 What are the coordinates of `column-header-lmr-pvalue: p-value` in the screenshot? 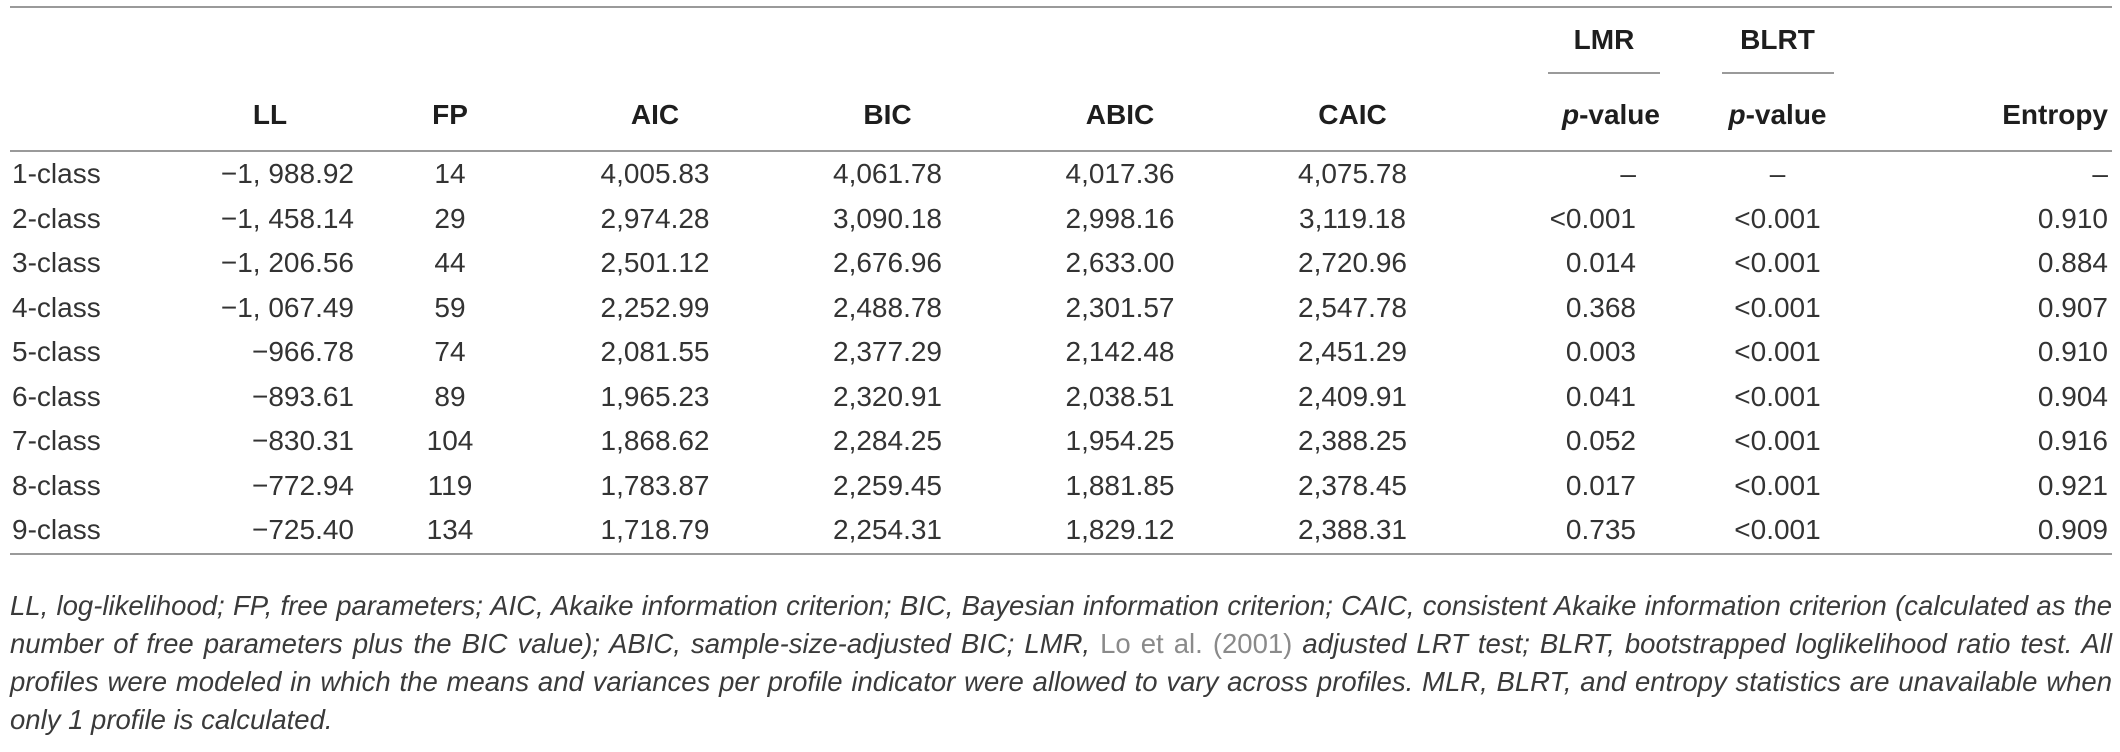 It's located at (1570, 116).